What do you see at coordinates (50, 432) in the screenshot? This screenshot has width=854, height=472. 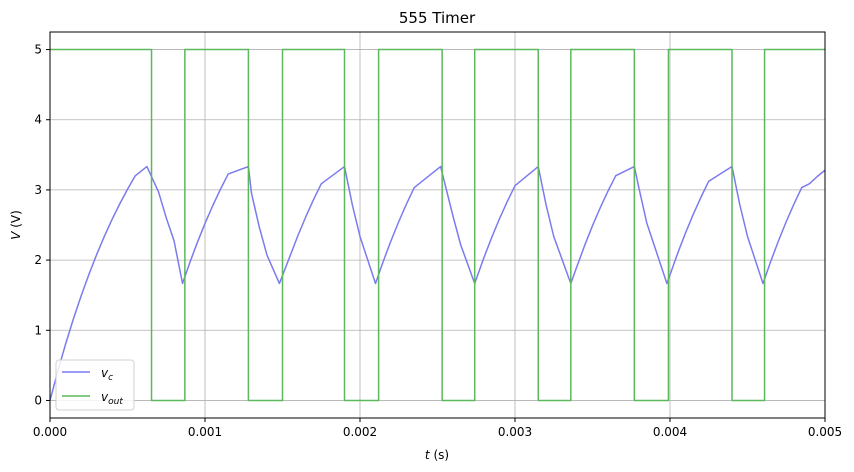 I see `x-tick-label: 0.000` at bounding box center [50, 432].